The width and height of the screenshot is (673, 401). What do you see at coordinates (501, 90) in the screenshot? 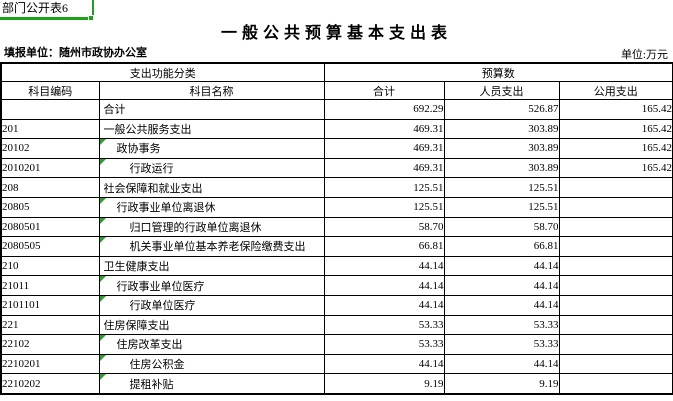
I see `col-header-personnel: 人员支出` at bounding box center [501, 90].